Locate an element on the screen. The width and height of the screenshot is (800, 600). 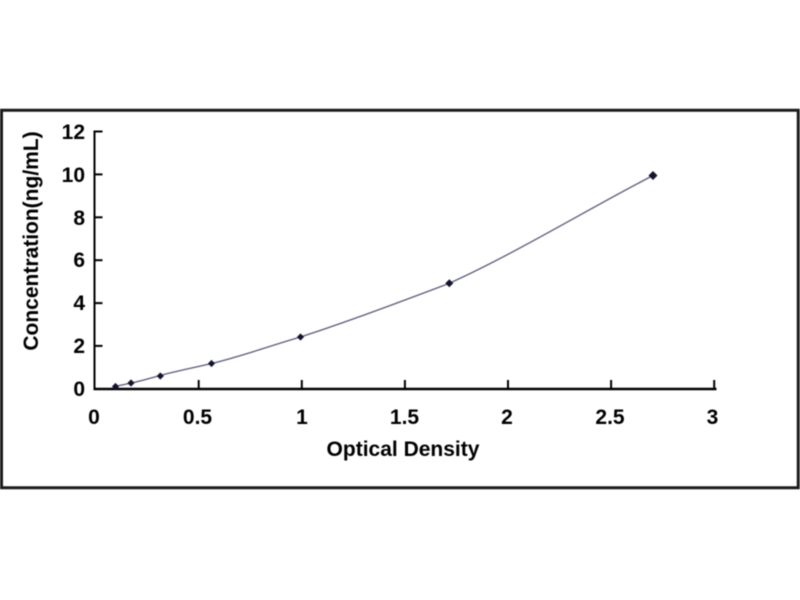
svg-text: 10 is located at coordinates (73, 175).